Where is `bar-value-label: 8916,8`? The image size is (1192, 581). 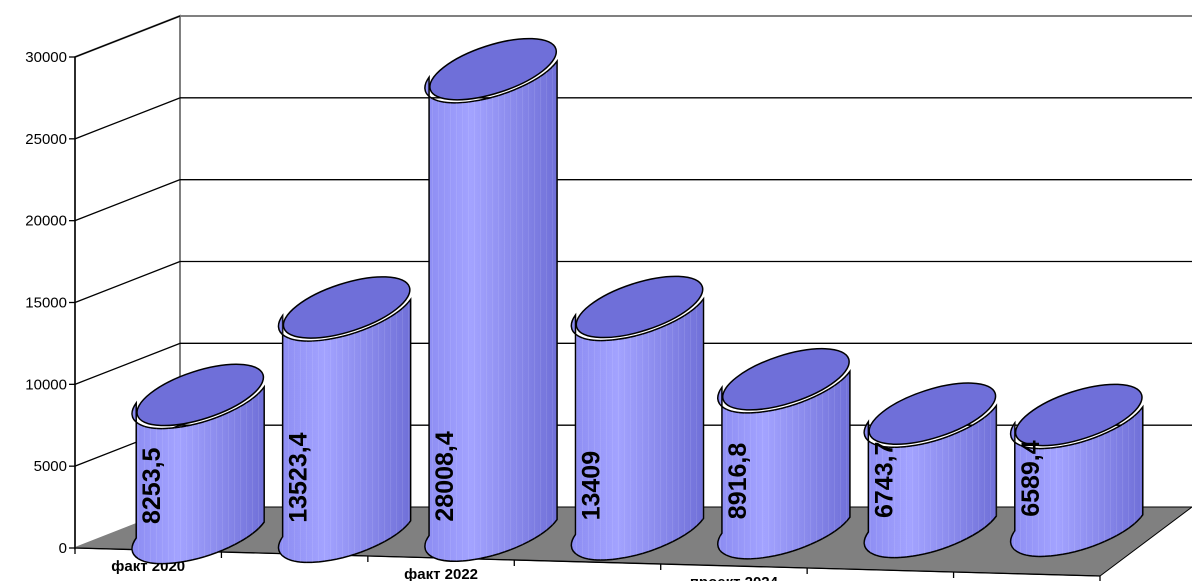 bar-value-label: 8916,8 is located at coordinates (738, 481).